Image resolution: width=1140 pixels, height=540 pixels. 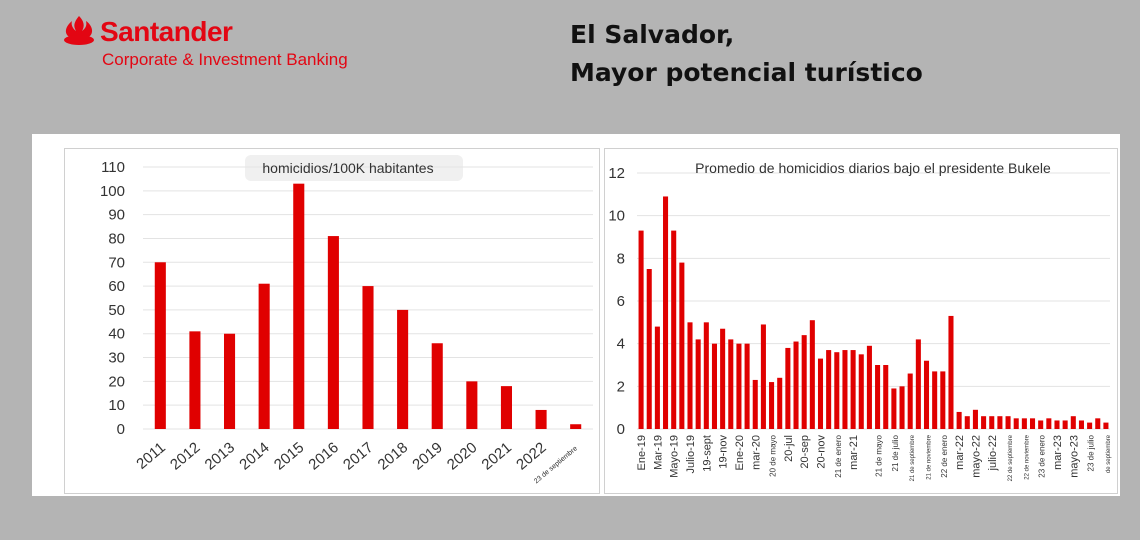 I want to click on y-tick-label: 4, so click(x=621, y=344).